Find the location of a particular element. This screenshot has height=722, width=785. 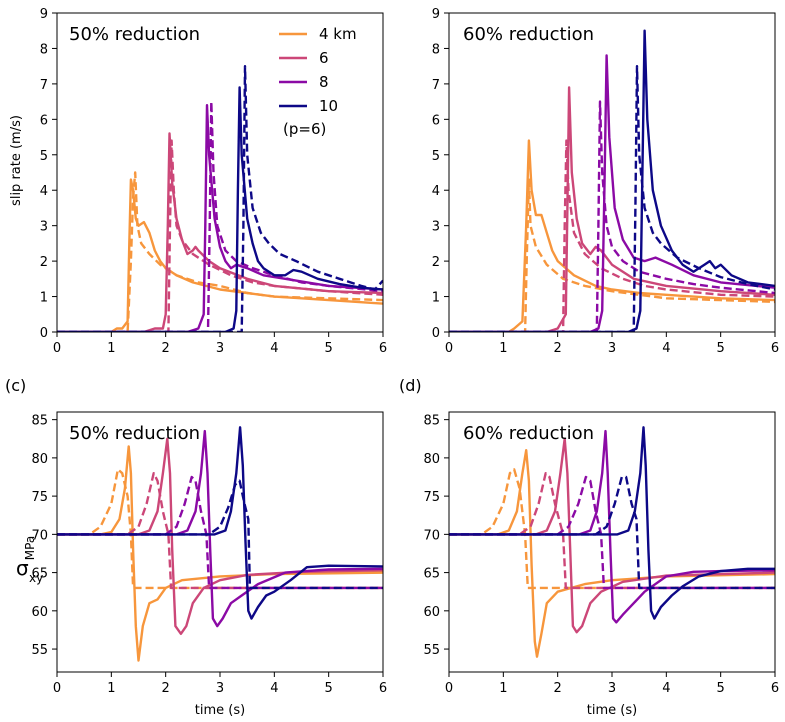

y-tick-label: 0 is located at coordinates (436, 333).